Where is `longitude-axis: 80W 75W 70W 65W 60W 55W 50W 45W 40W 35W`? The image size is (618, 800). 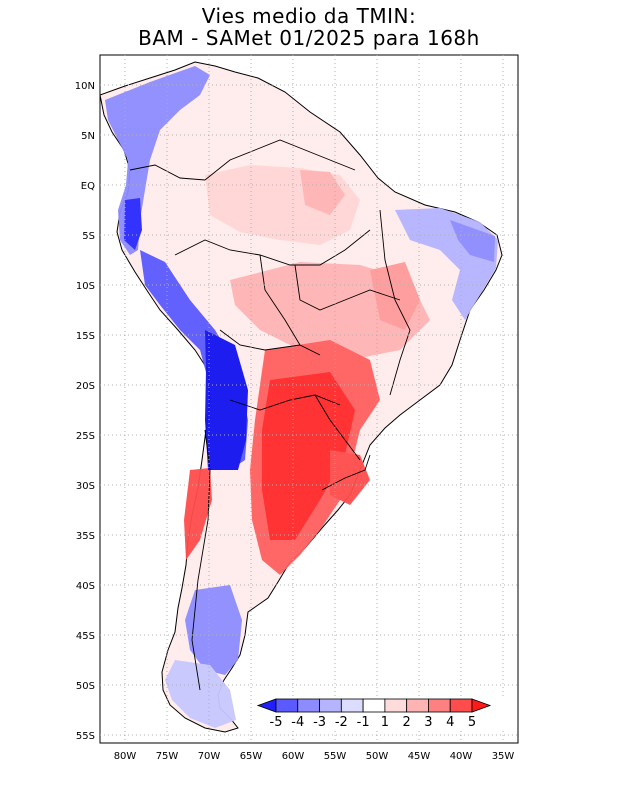
longitude-axis: 80W 75W 70W 65W 60W 55W 50W 45W 40W 35W is located at coordinates (314, 756).